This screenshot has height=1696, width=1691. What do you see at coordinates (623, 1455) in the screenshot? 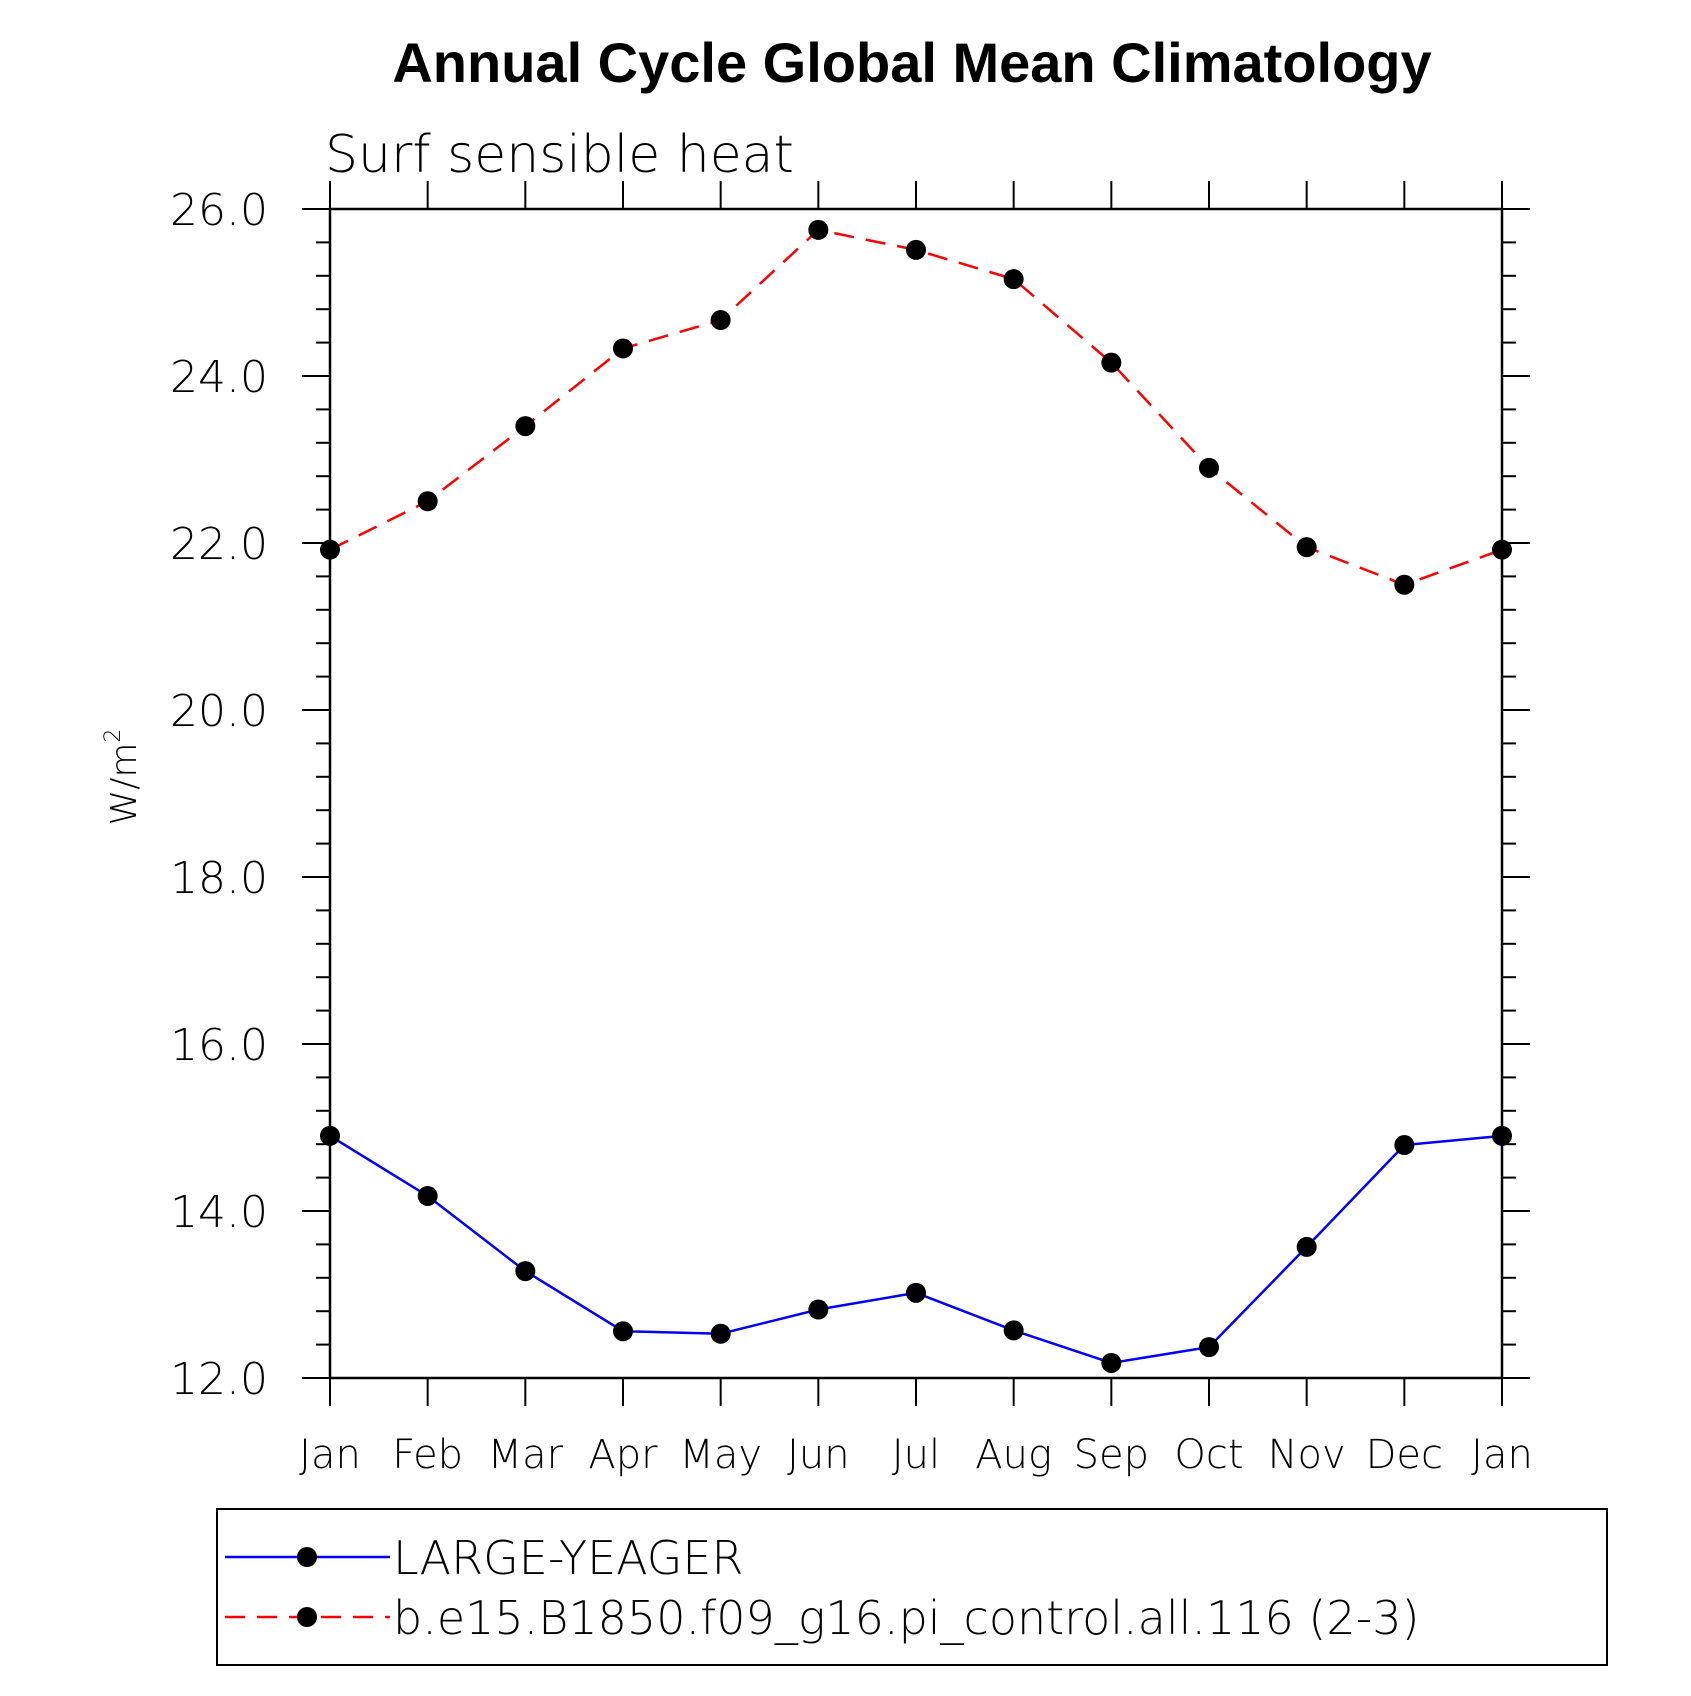
I see `x-tick-label: Apr` at bounding box center [623, 1455].